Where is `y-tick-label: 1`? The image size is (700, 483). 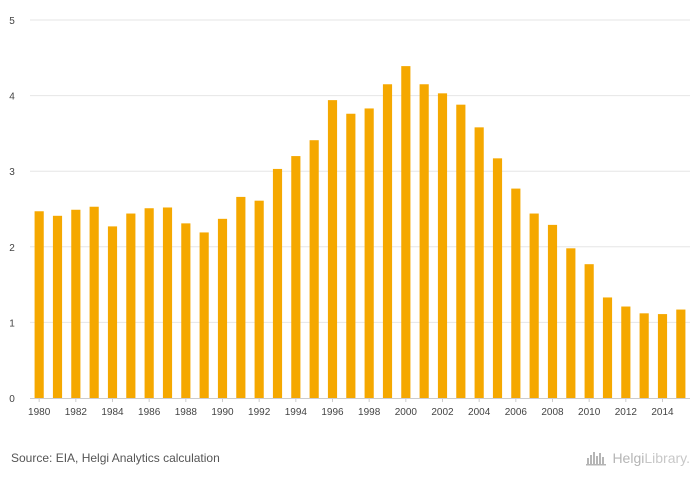
y-tick-label: 1 is located at coordinates (12, 323).